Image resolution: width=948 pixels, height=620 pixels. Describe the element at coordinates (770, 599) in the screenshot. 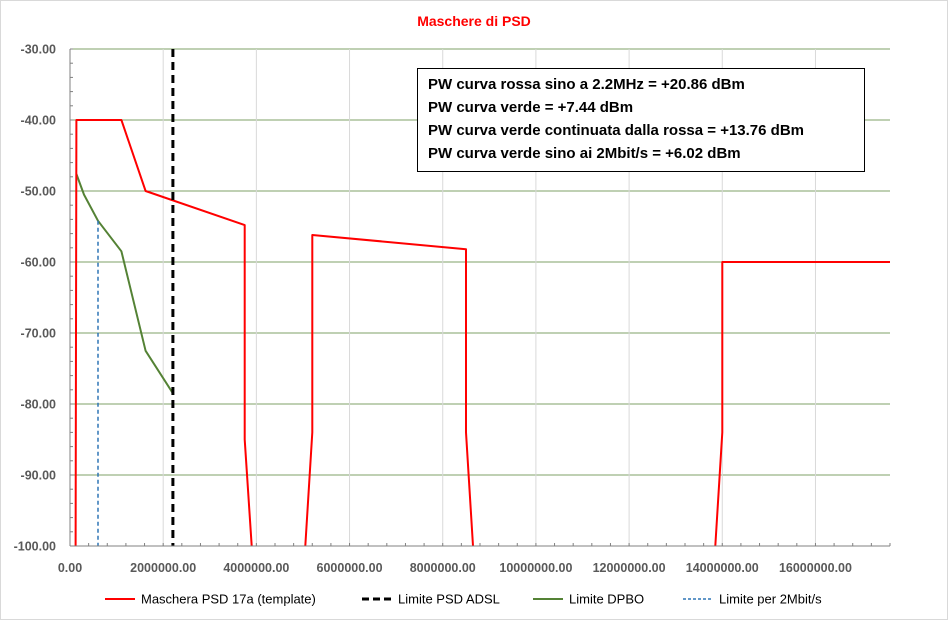

I see `legend-label-3: Limite per 2Mbit/s` at that location.